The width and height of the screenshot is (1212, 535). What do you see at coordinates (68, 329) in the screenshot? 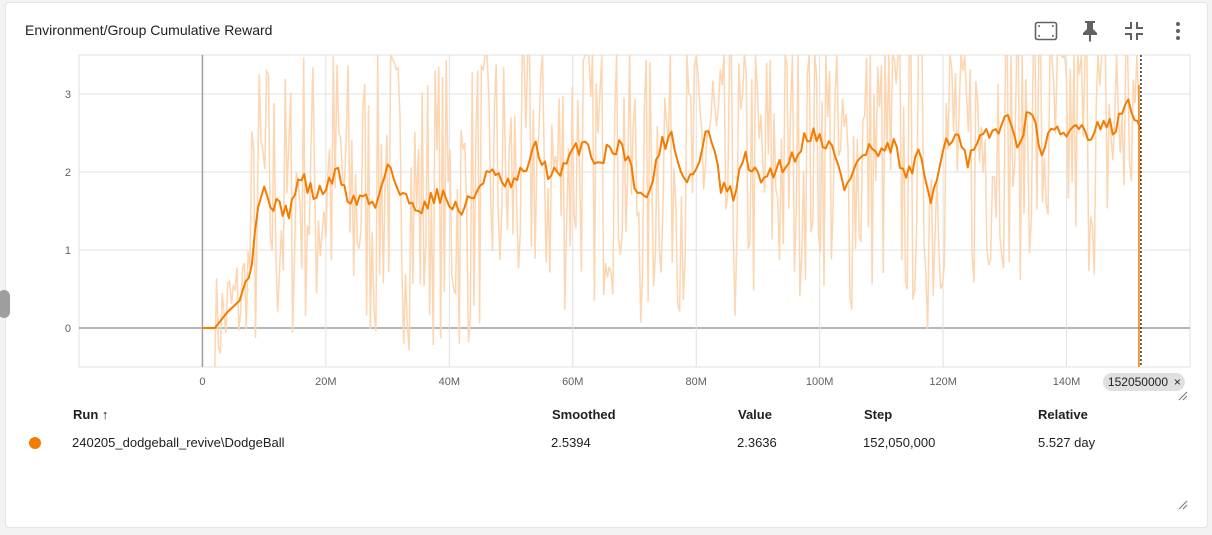
I see `y-tick-label: 0` at bounding box center [68, 329].